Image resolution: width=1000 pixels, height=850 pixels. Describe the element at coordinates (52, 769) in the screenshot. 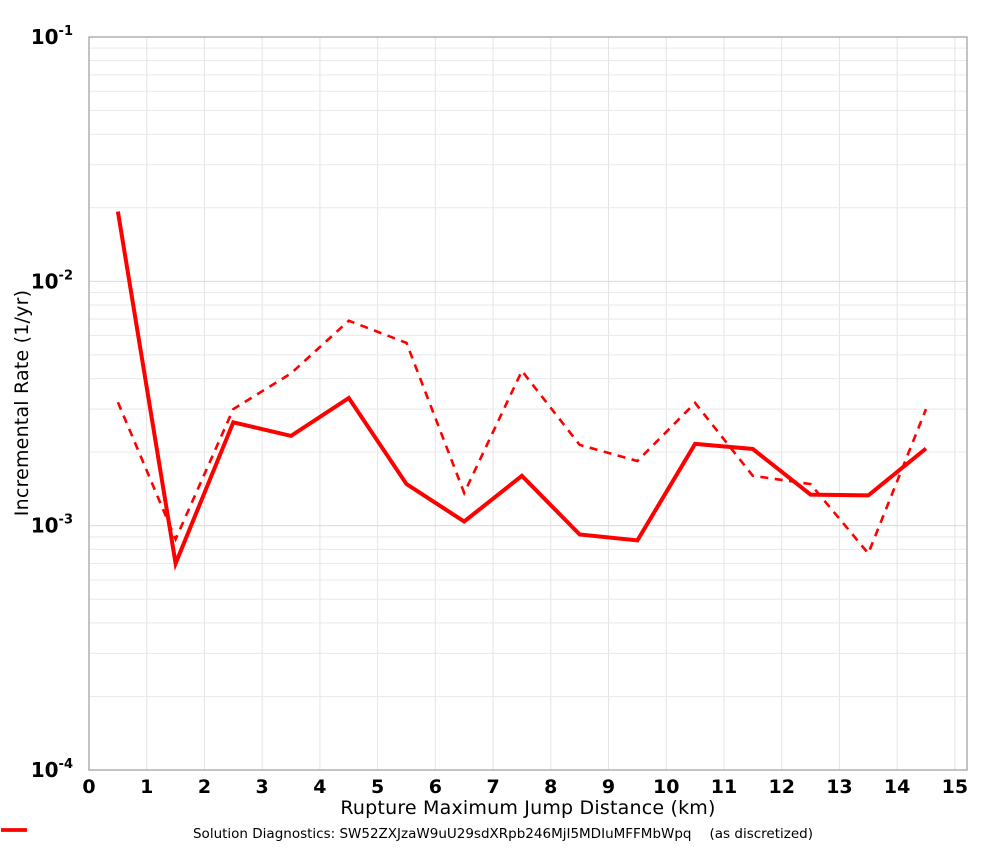

I see `y-tick-label: 10⁻⁴` at that location.